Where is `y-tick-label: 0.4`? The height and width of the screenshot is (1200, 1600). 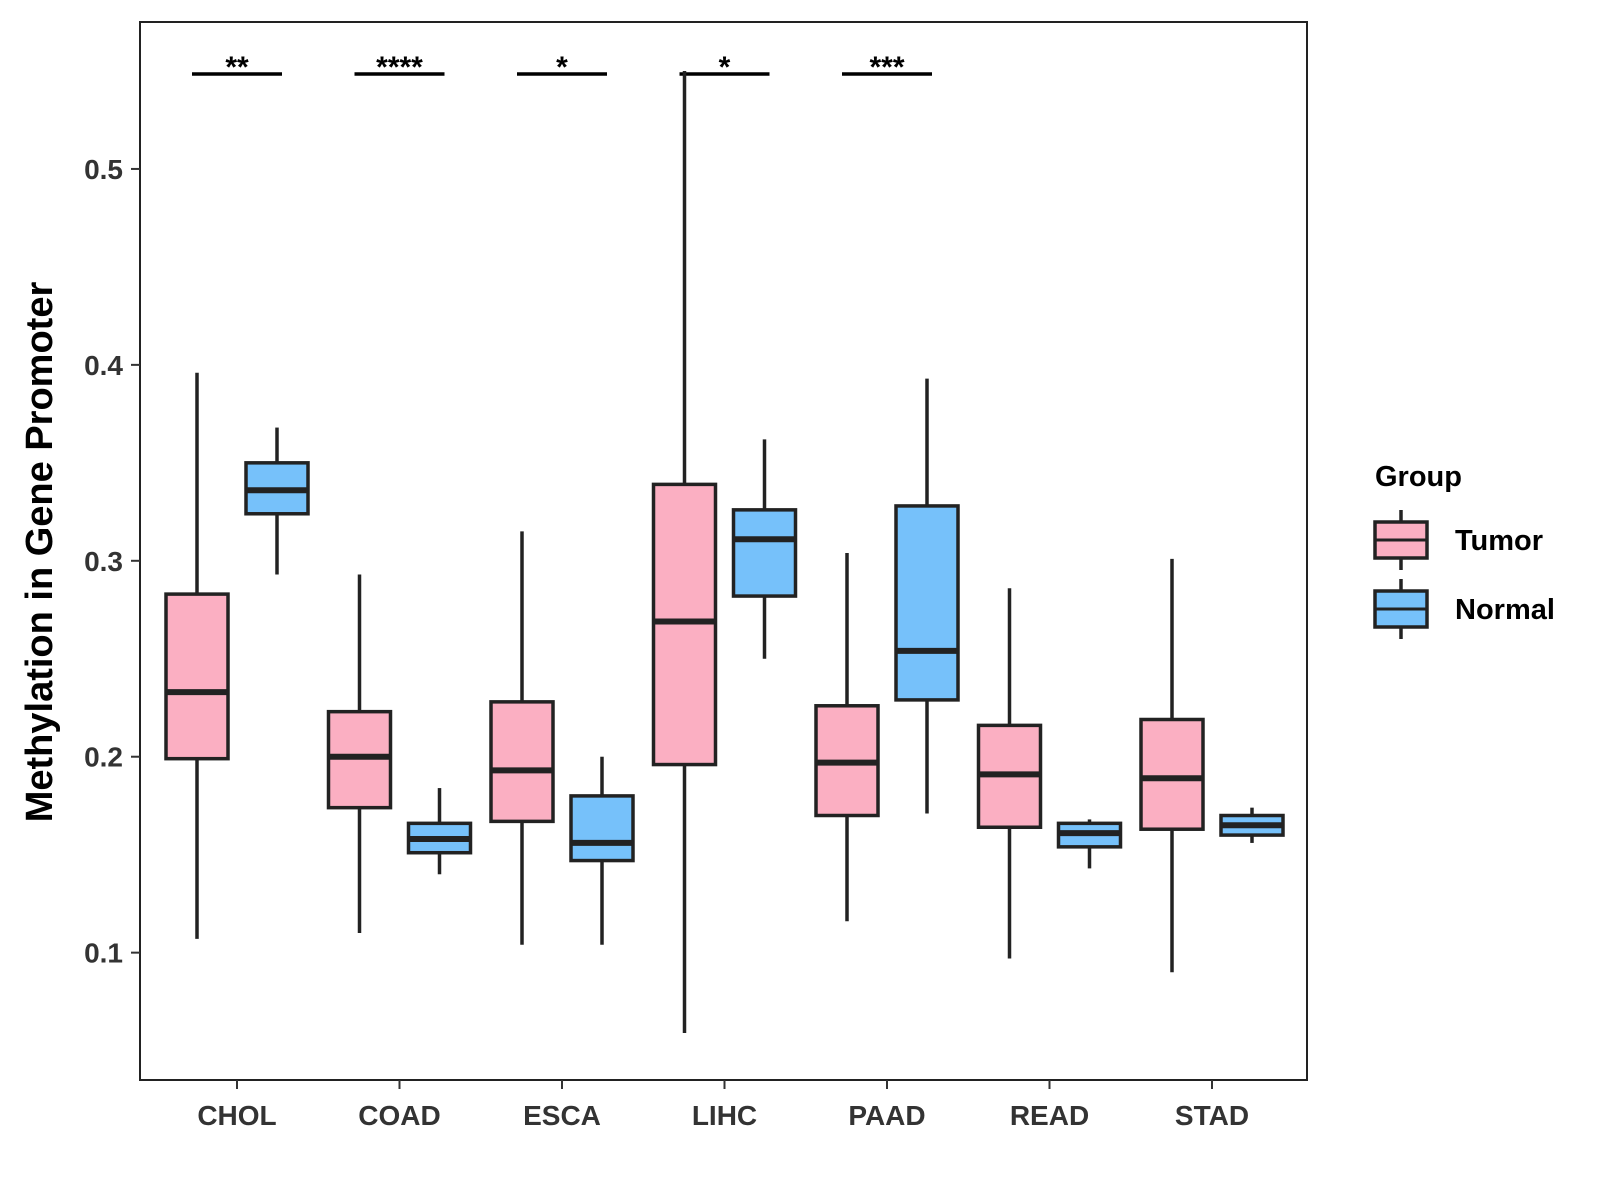
y-tick-label: 0.4 is located at coordinates (103, 365).